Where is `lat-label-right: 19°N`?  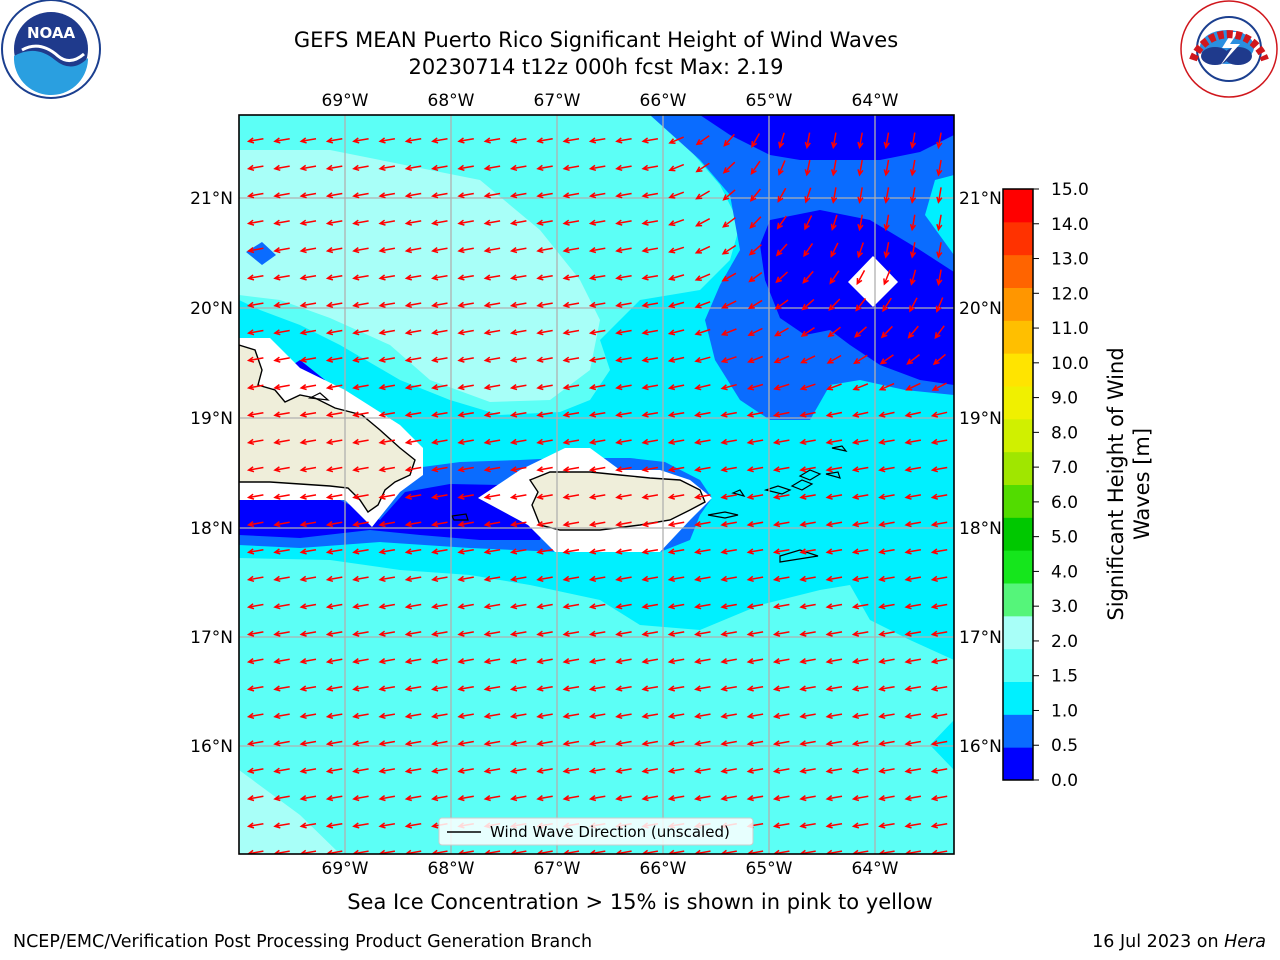
lat-label-right: 19°N is located at coordinates (980, 419).